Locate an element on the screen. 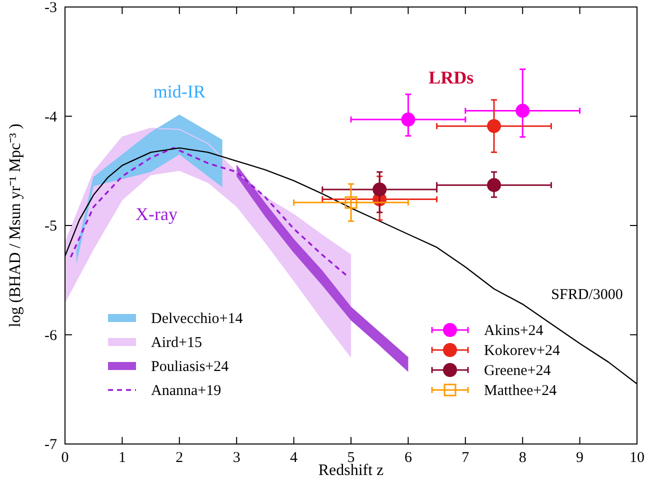  x-tick-label: 0 is located at coordinates (65, 458).